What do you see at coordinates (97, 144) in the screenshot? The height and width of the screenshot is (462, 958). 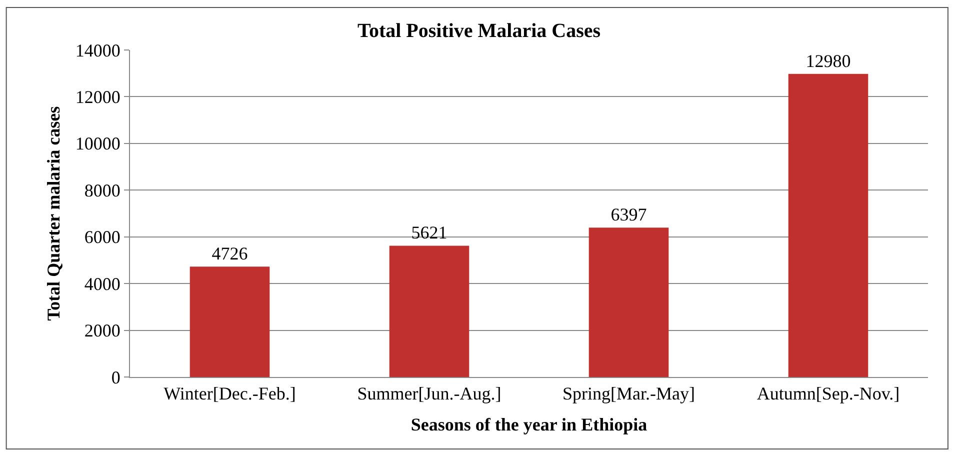 I see `y-tick-label: 10000` at bounding box center [97, 144].